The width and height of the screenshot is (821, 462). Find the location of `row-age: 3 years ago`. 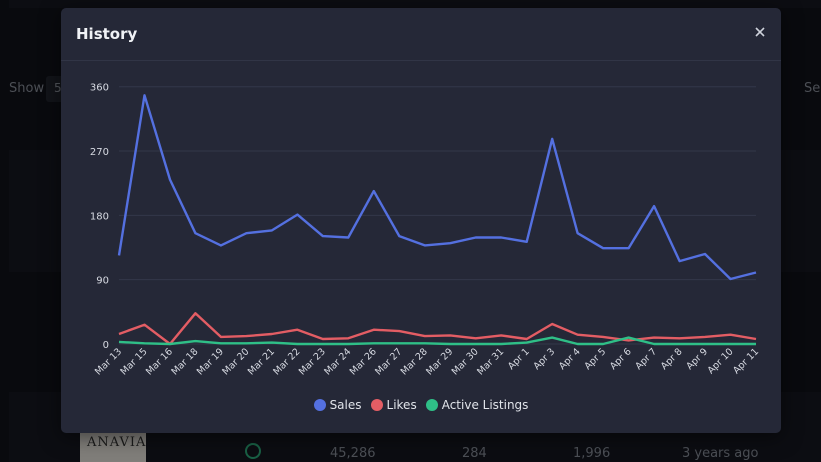

row-age: 3 years ago is located at coordinates (720, 453).